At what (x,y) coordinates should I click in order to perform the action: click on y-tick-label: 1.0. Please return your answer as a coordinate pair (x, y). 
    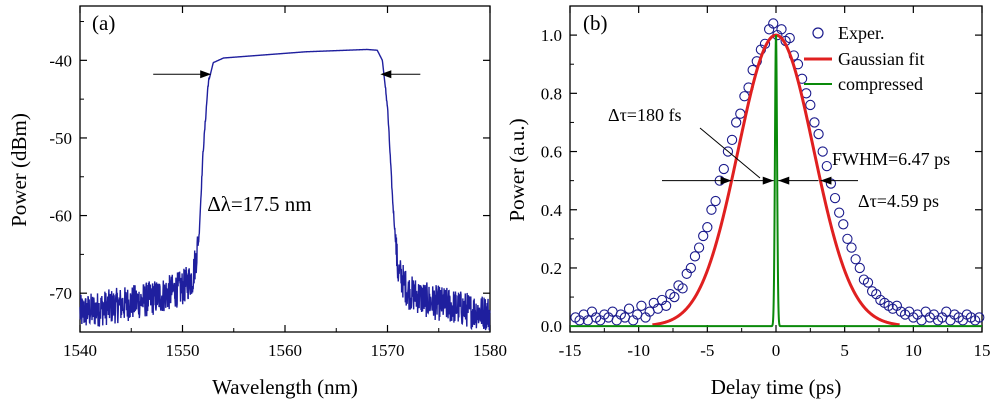
    Looking at the image, I should click on (551, 35).